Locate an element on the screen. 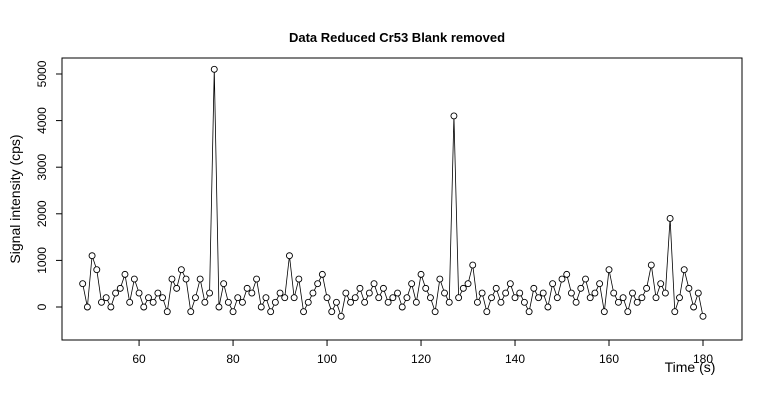 This screenshot has height=400, width=760. x-tick-label: 180 is located at coordinates (703, 359).